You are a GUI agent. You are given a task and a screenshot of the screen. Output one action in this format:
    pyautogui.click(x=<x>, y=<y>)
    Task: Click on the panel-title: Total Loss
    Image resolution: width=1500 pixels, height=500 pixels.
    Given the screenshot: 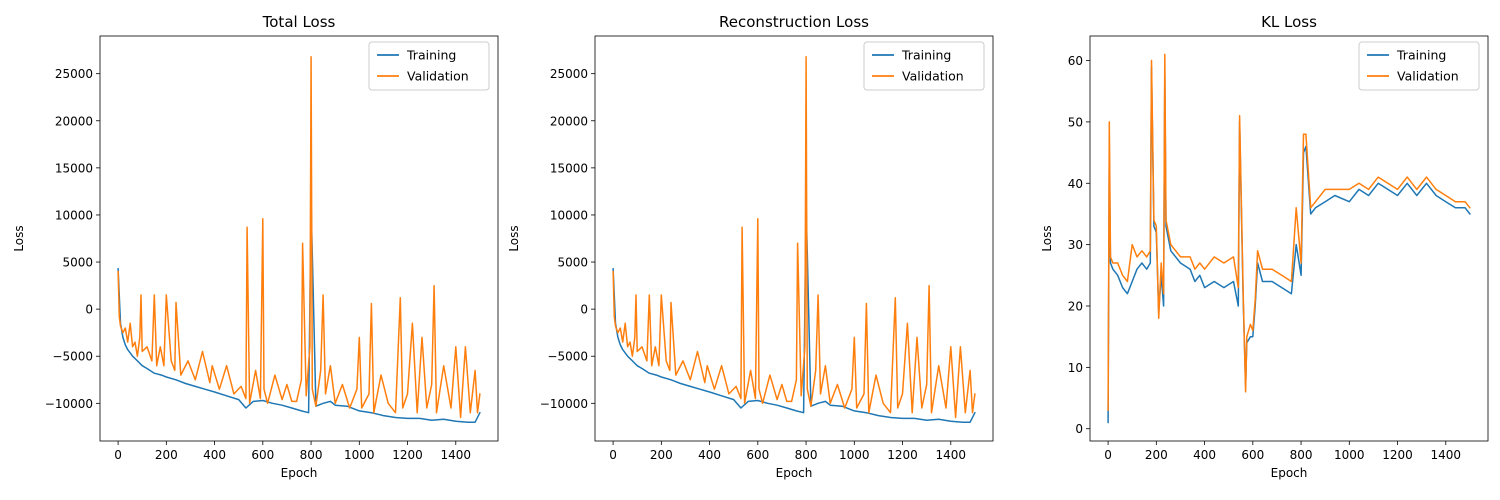 What is the action you would take?
    pyautogui.click(x=299, y=22)
    